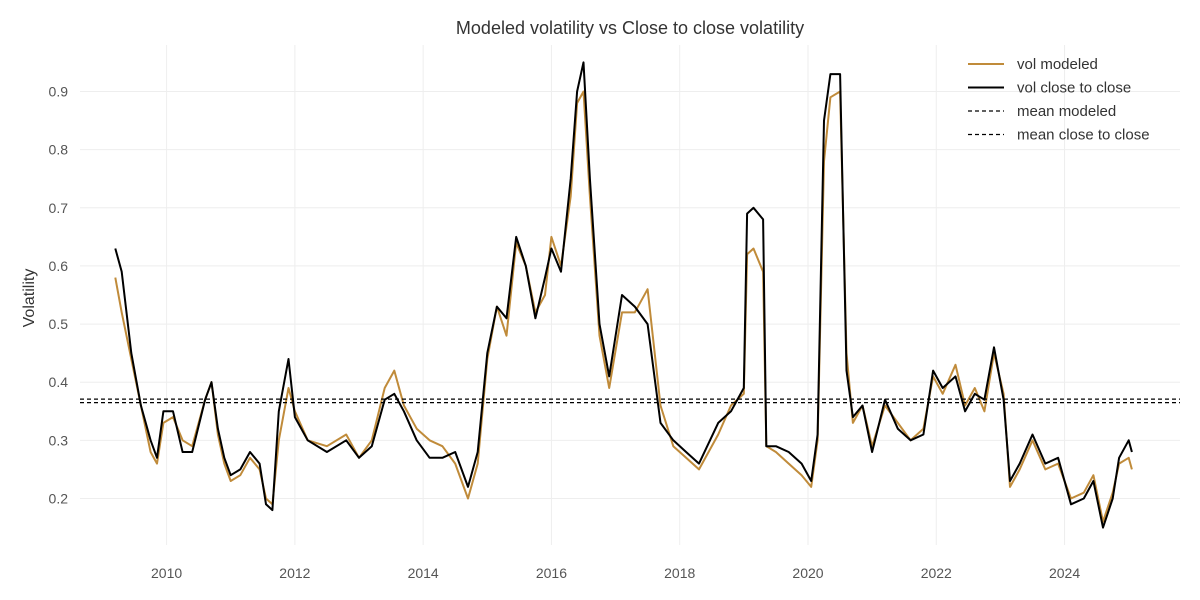 The height and width of the screenshot is (600, 1200). What do you see at coordinates (551, 573) in the screenshot?
I see `x-tick-label: 2016` at bounding box center [551, 573].